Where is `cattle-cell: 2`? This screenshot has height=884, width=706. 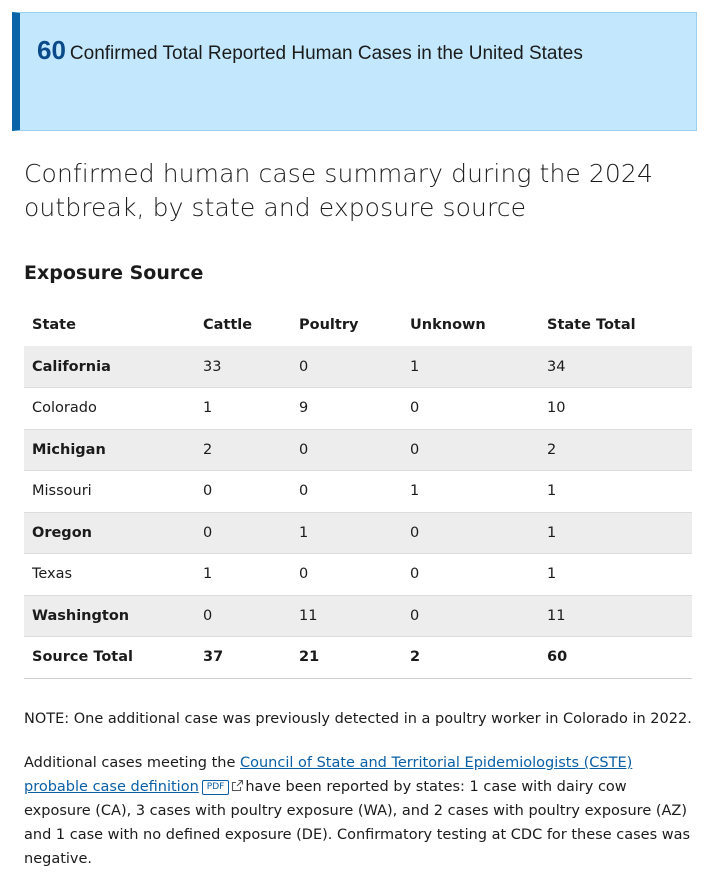
cattle-cell: 2 is located at coordinates (243, 450).